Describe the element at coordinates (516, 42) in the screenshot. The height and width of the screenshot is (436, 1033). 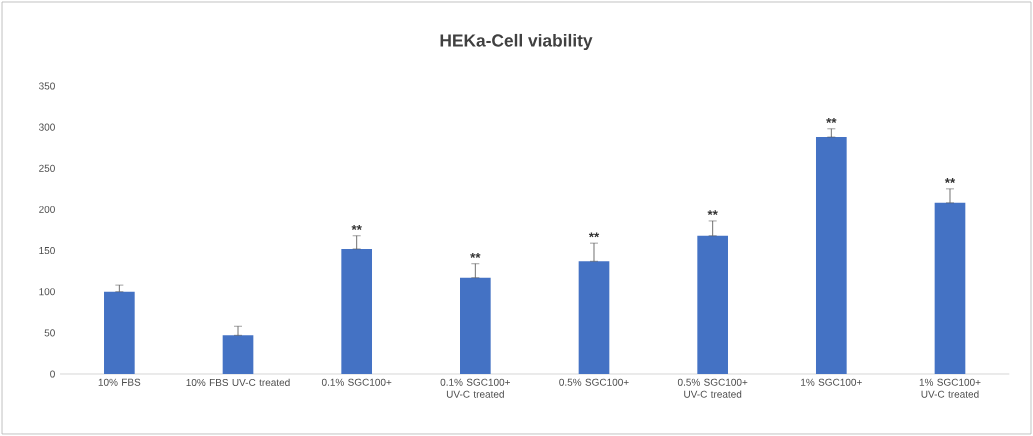
I see `chart-title: HEKa-Cell viability` at that location.